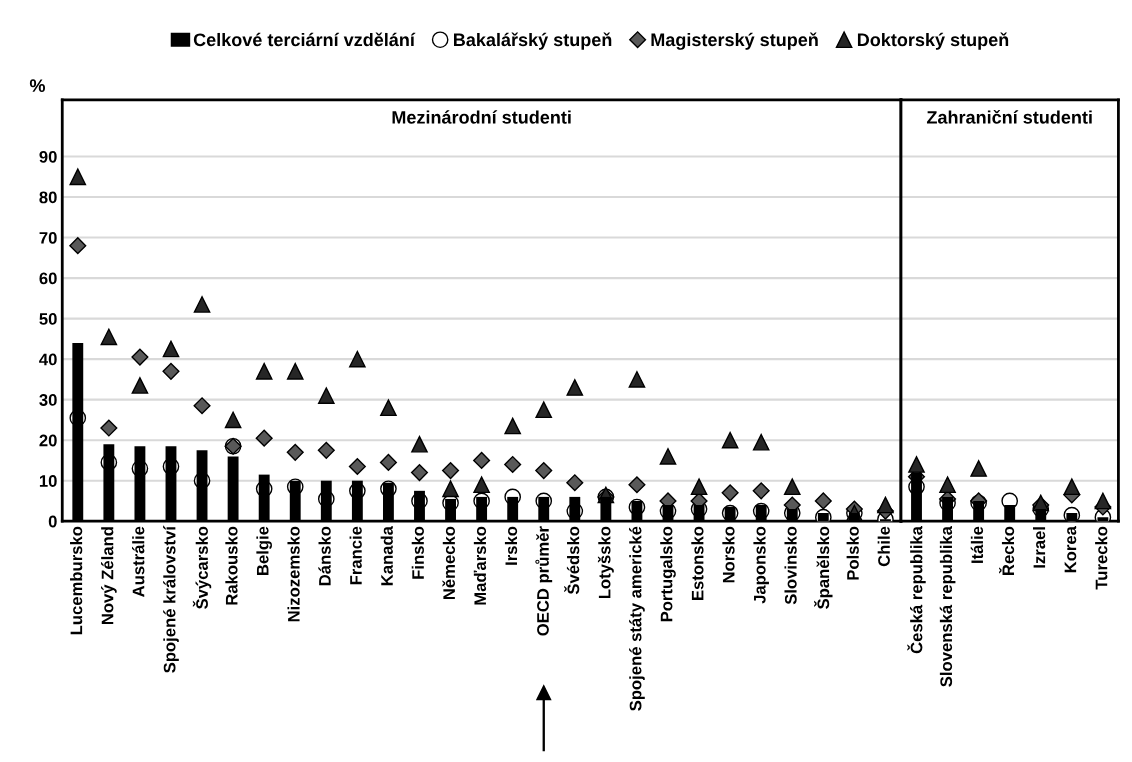  I want to click on y-tick-label: 60, so click(48, 278).